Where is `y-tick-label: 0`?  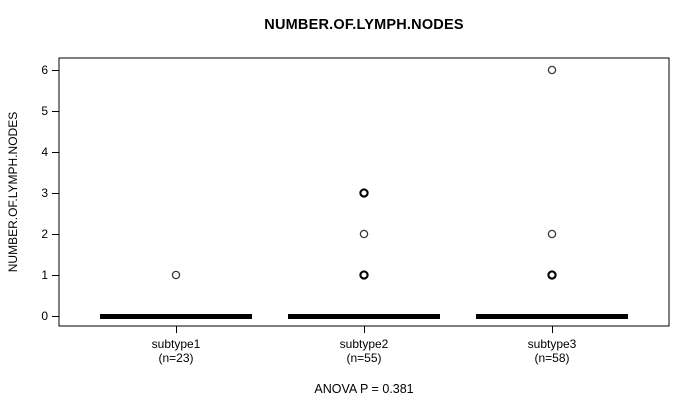 y-tick-label: 0 is located at coordinates (44, 316).